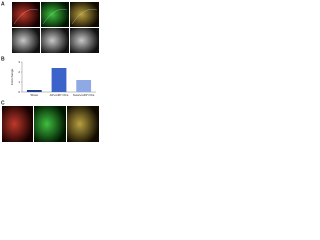  Describe the element at coordinates (3, 4) in the screenshot. I see `panel-label: A` at that location.